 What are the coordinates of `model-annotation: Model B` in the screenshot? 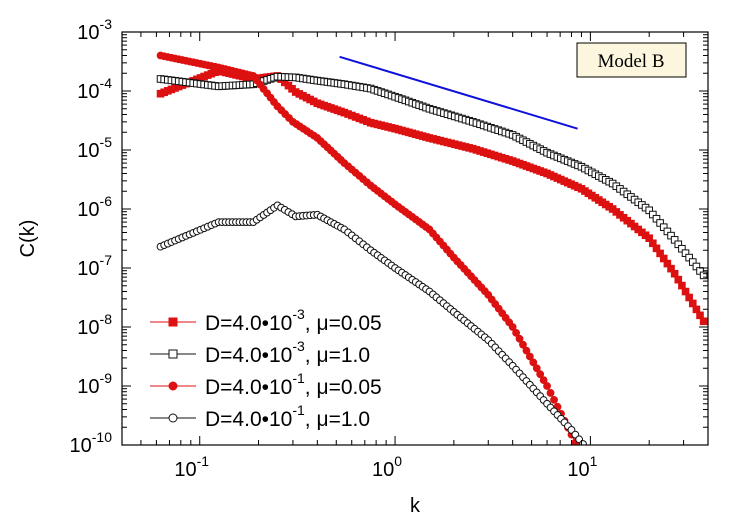 It's located at (630, 61).